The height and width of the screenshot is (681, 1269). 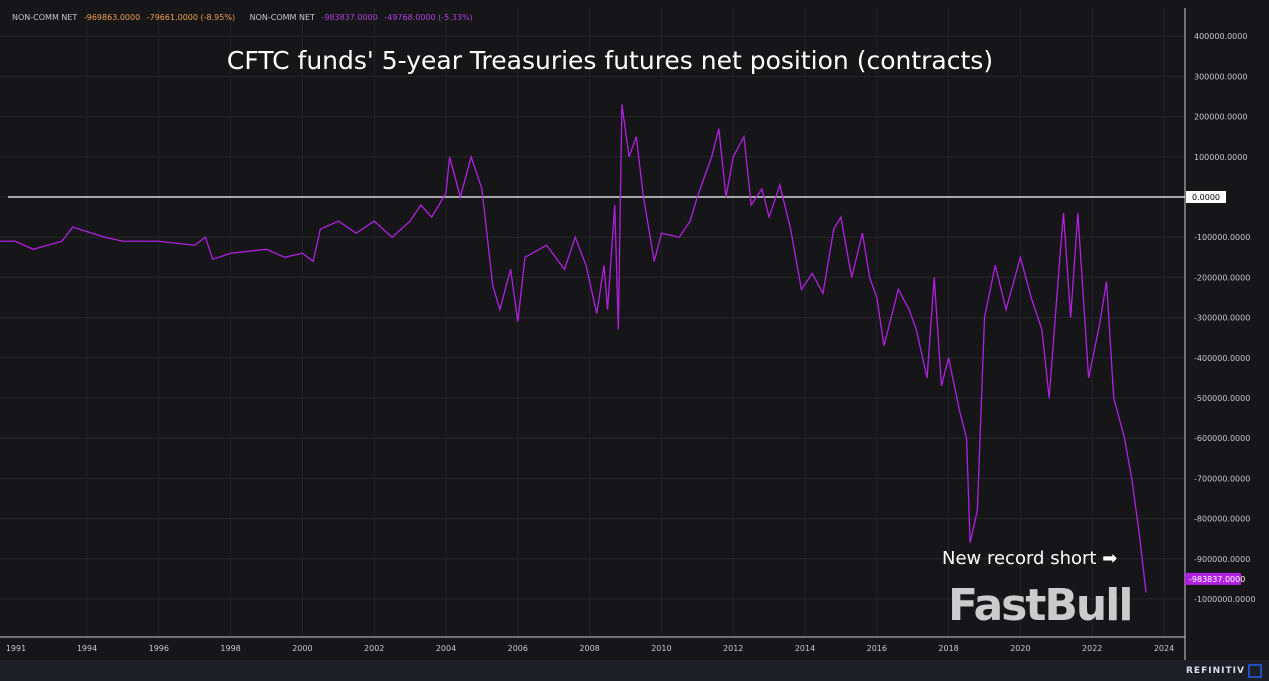 I want to click on x-tick-label: 2020, so click(x=1020, y=648).